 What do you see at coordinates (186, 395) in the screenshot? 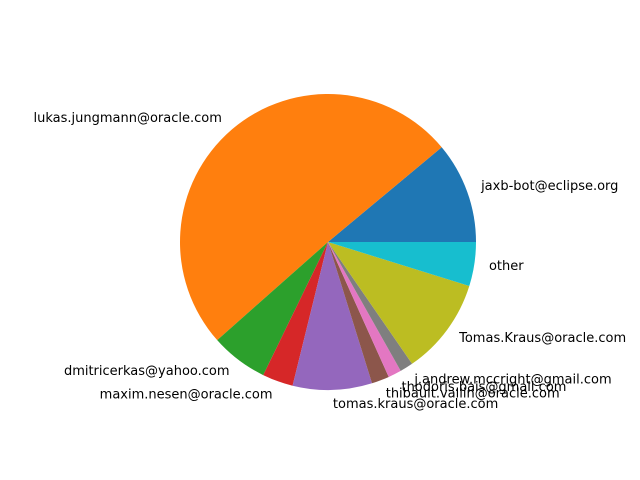
I see `slice-label-maxim-nesen-oracle-com: maxim.nesen@oracle.com` at bounding box center [186, 395].